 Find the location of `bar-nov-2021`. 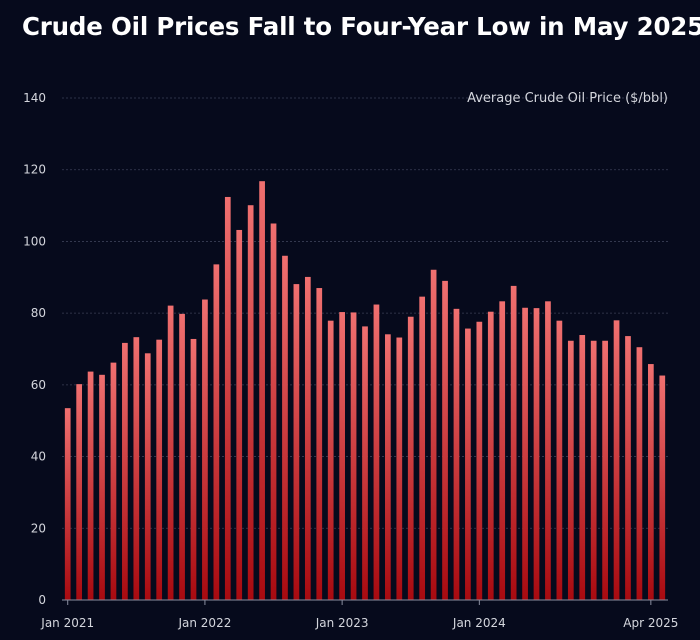

bar-nov-2021 is located at coordinates (182, 456).